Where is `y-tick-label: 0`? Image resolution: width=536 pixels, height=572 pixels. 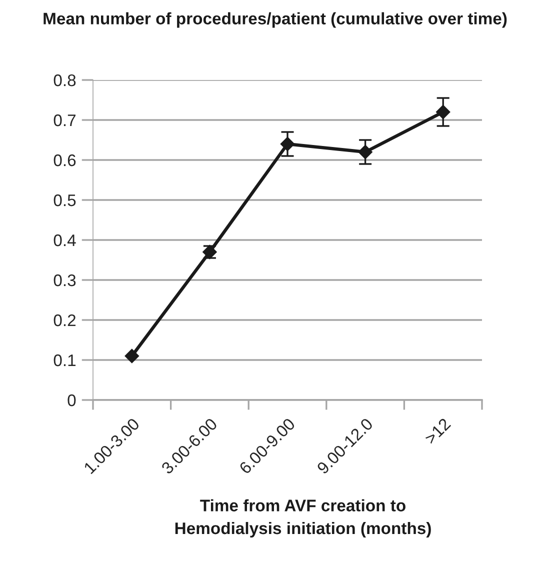 y-tick-label: 0 is located at coordinates (72, 400).